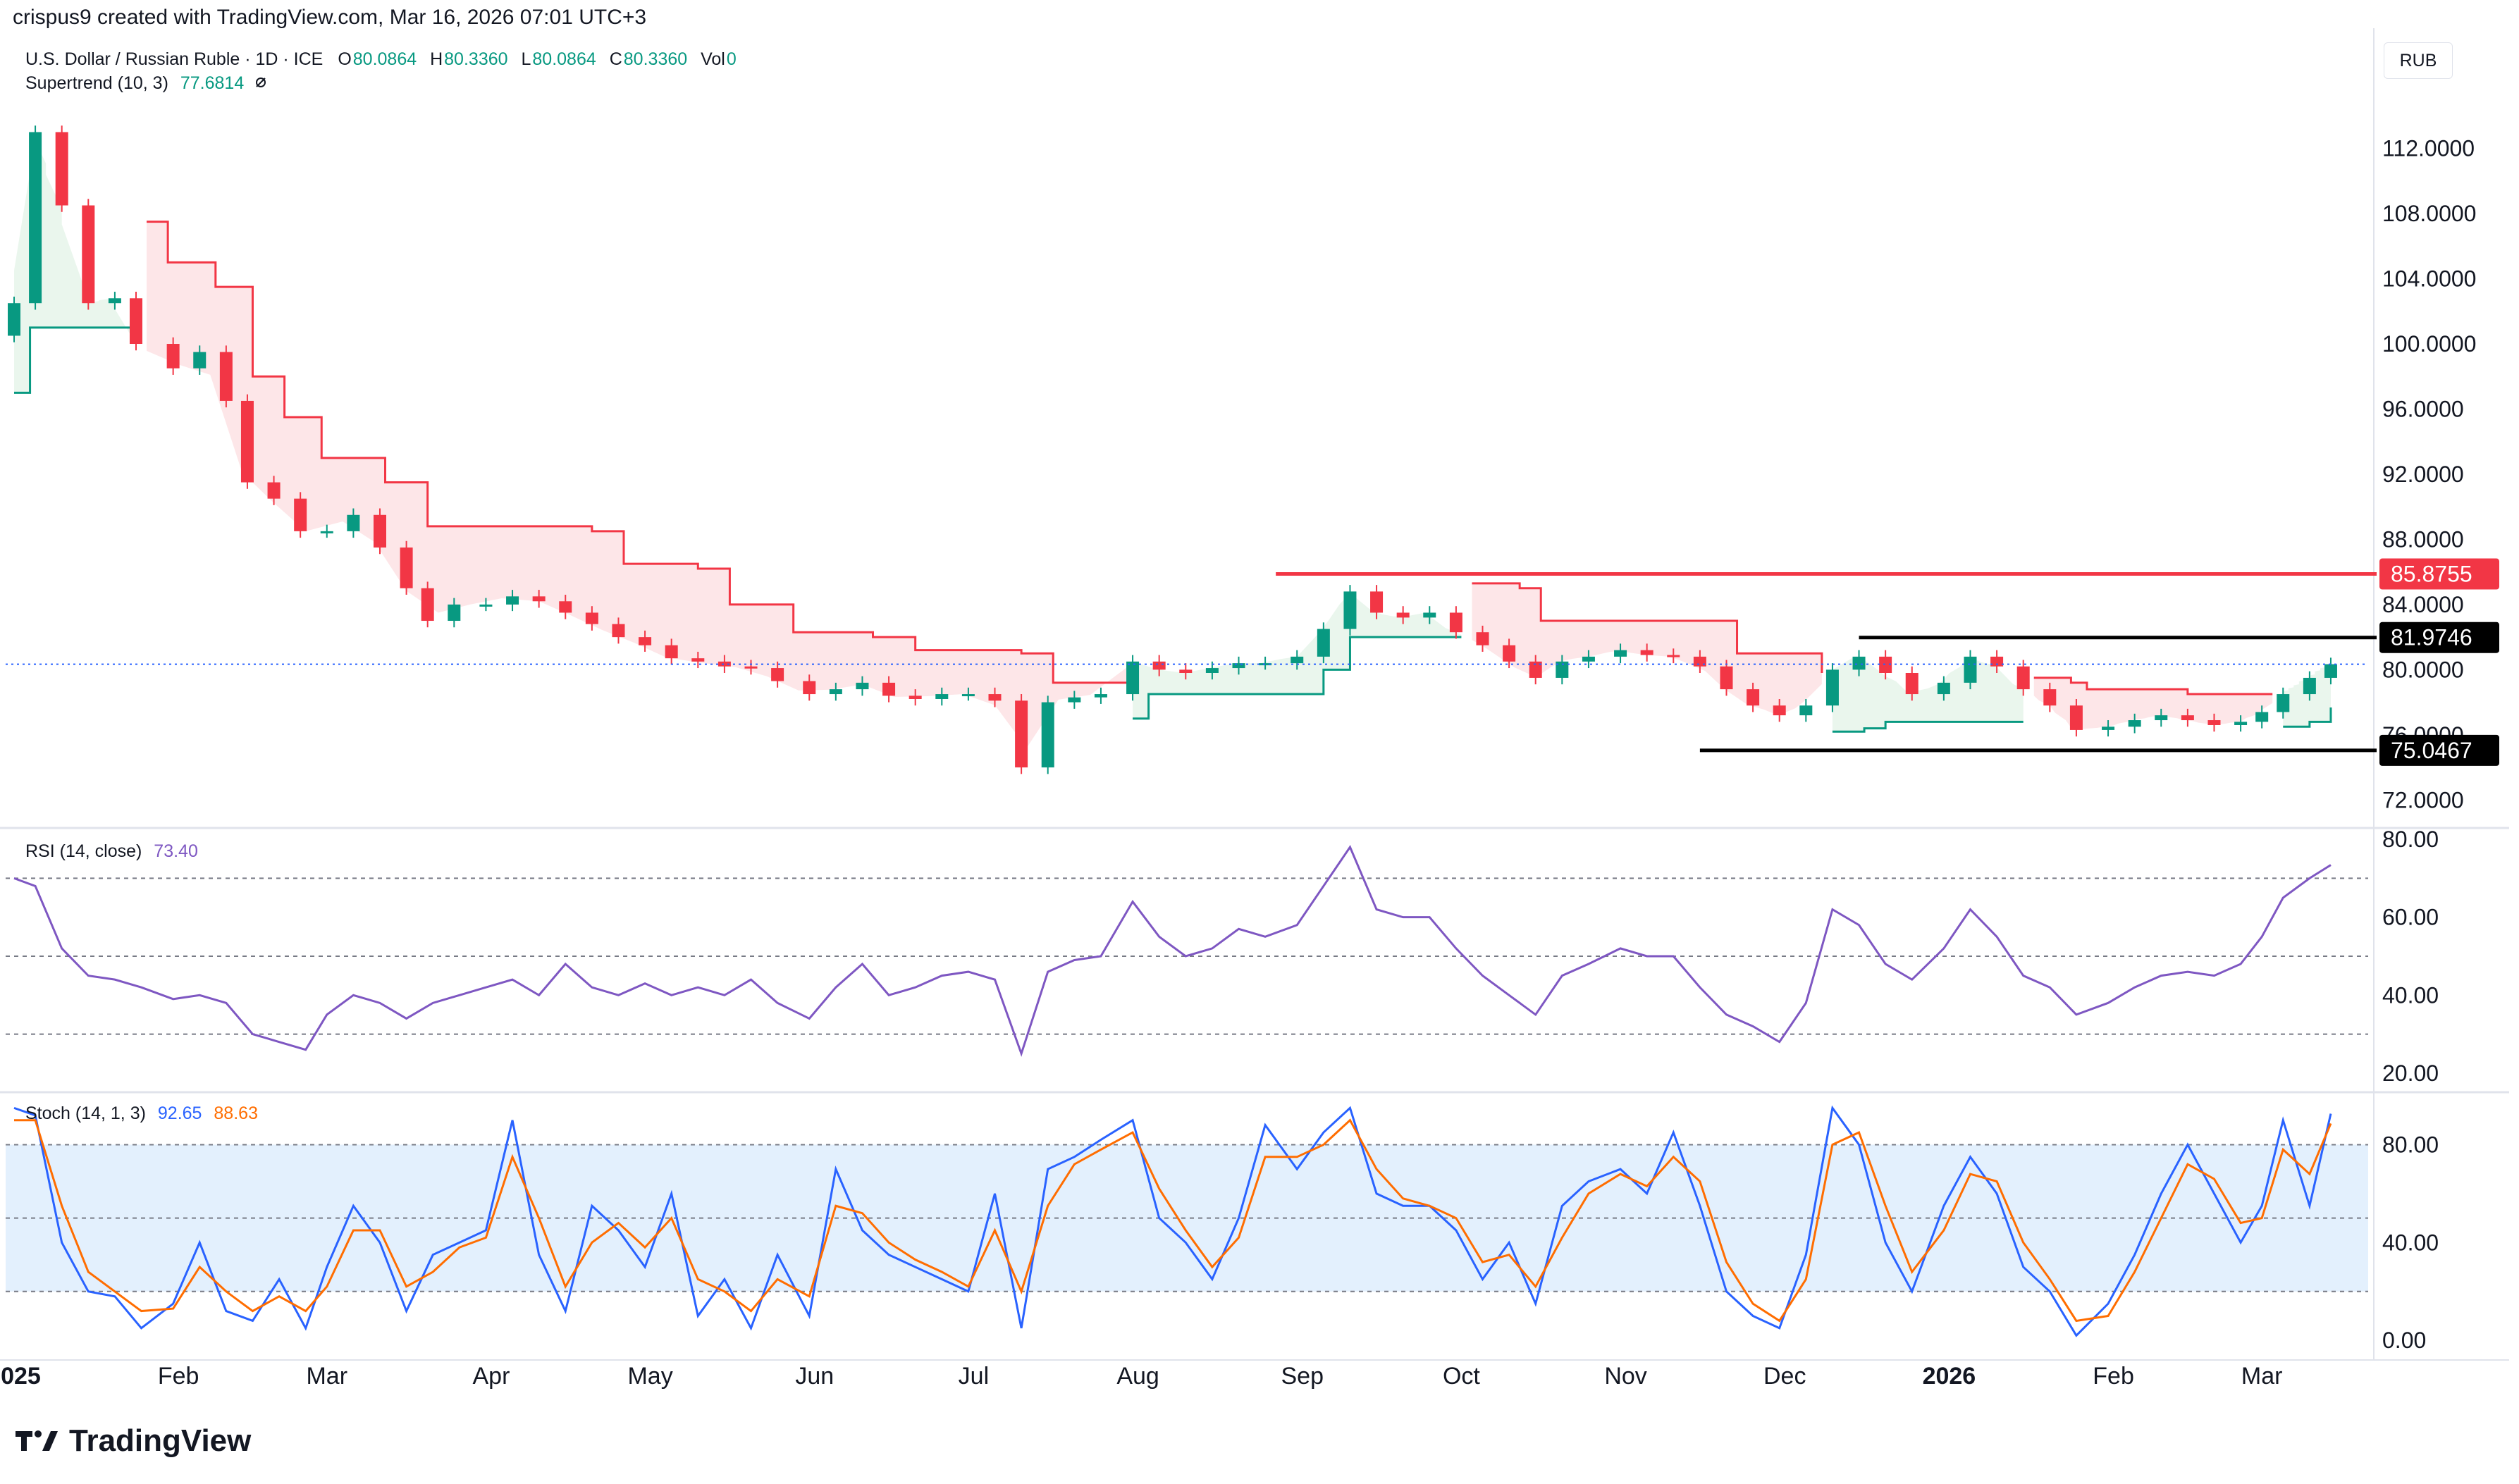 Image resolution: width=2519 pixels, height=1484 pixels. What do you see at coordinates (85, 1113) in the screenshot?
I see `stoch-label: Stoch (14, 1, 3)` at bounding box center [85, 1113].